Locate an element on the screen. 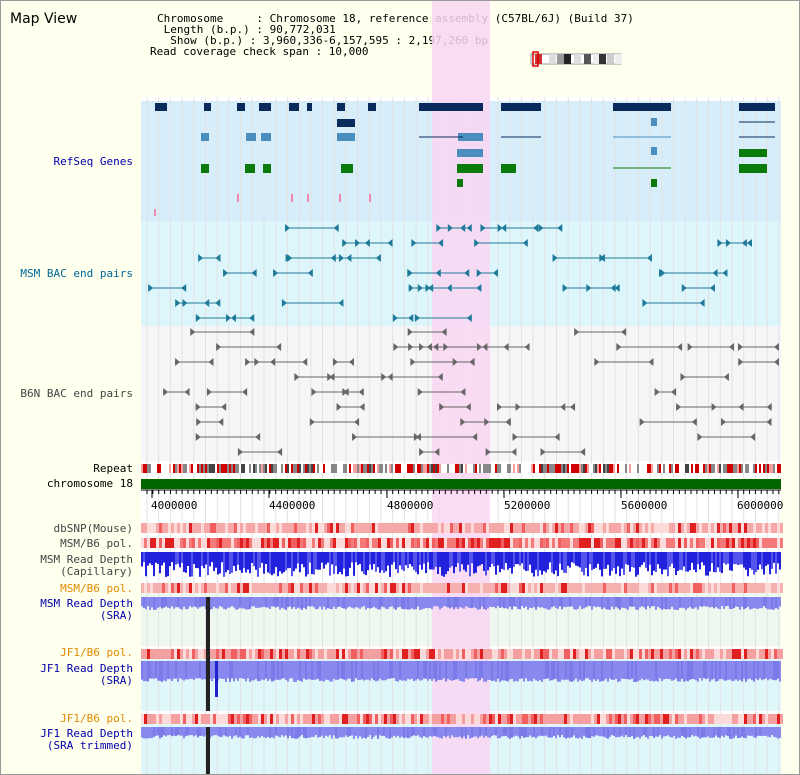 The width and height of the screenshot is (800, 775). msm-read-depth-sra-label: MSM Read Depth is located at coordinates (86, 603).